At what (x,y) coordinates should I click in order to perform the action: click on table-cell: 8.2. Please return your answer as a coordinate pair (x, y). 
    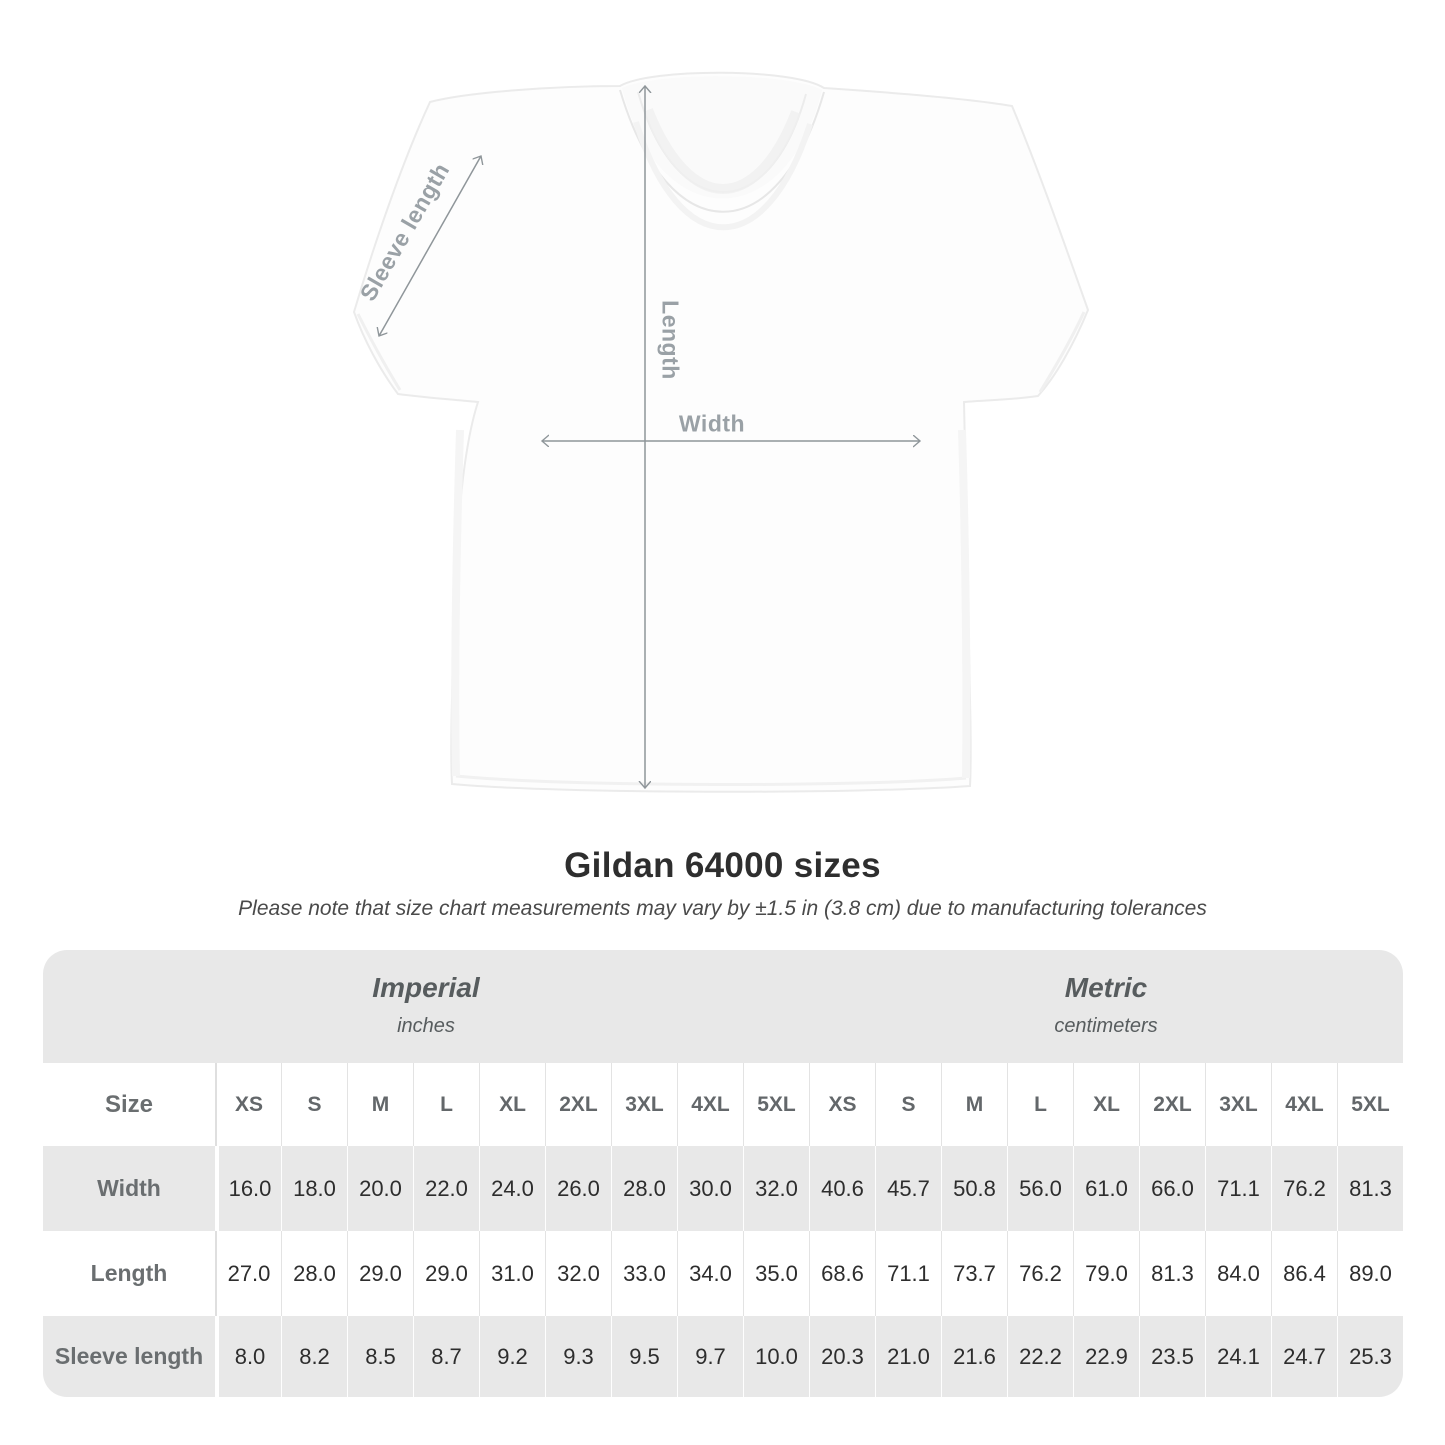
    Looking at the image, I should click on (314, 1356).